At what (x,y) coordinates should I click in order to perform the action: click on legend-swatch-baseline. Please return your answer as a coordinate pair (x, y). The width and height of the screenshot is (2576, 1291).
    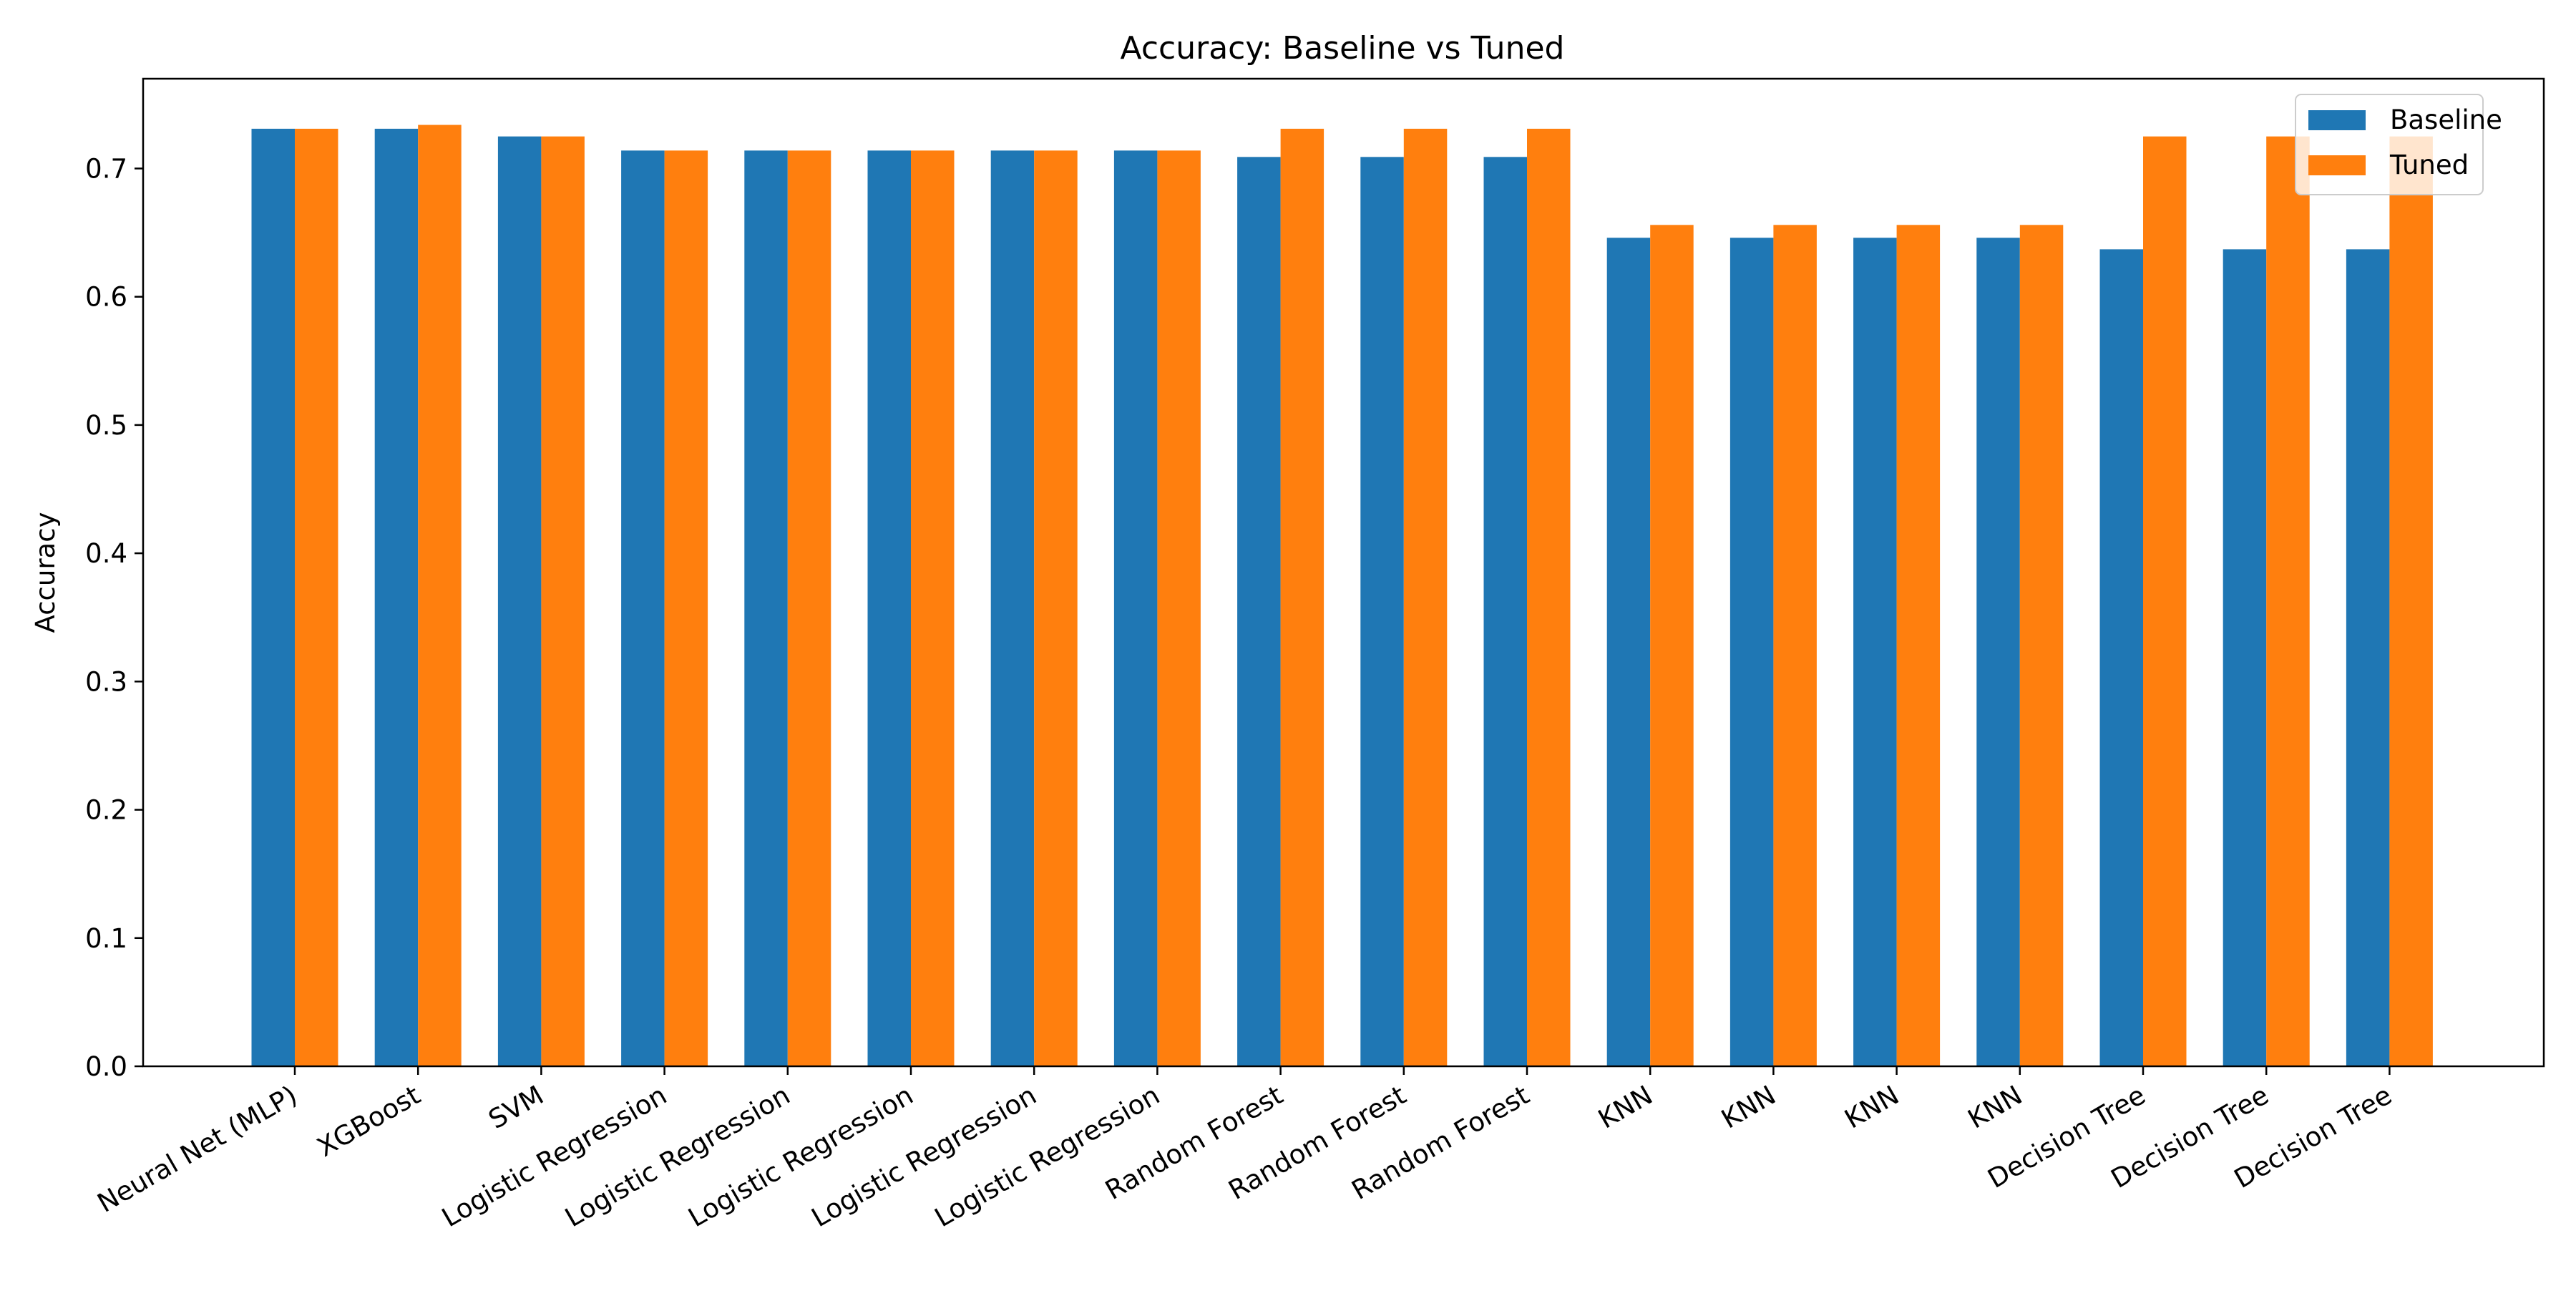
    Looking at the image, I should click on (2337, 120).